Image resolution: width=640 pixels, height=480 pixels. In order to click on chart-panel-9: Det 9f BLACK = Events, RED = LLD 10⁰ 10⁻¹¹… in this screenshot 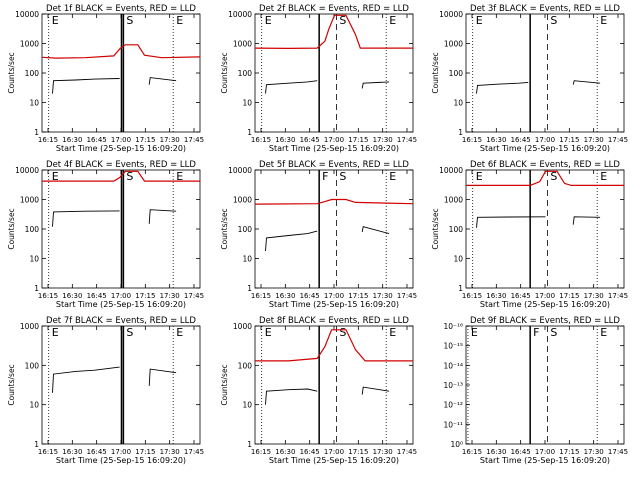, I will do `click(535, 390)`.